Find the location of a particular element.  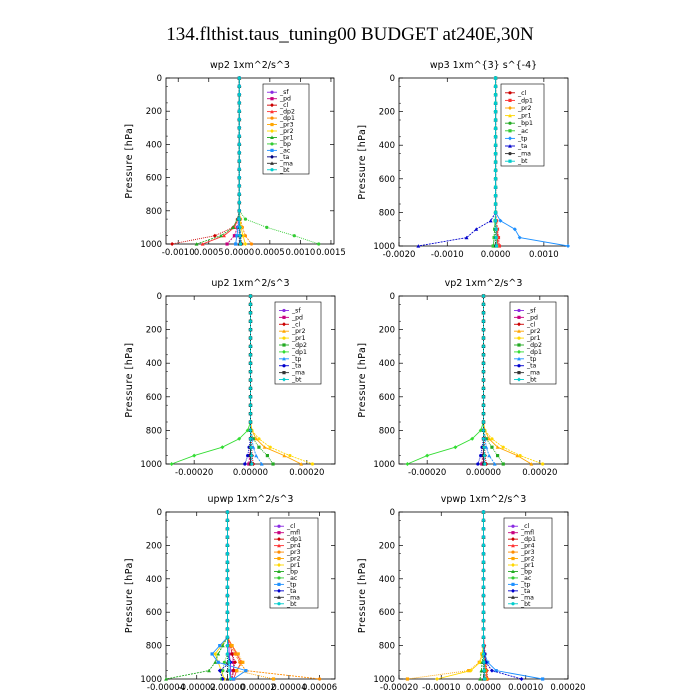

panel-title: wp2 1xm^2/s^3 is located at coordinates (250, 65).